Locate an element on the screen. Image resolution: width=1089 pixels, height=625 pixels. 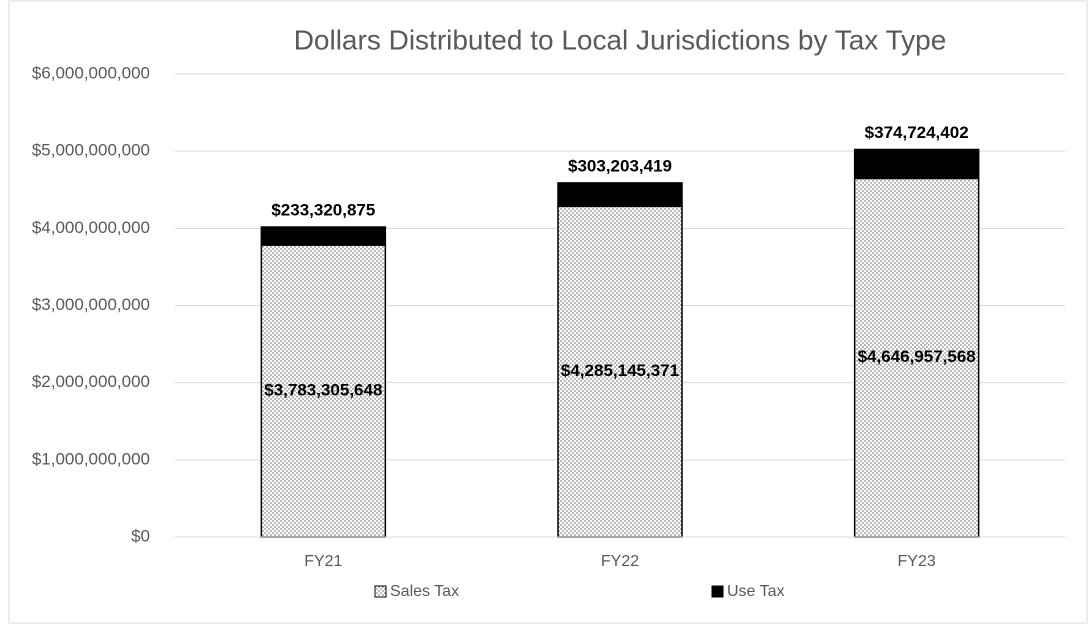
y-tick-label: $3,000,000,000 is located at coordinates (91, 304).